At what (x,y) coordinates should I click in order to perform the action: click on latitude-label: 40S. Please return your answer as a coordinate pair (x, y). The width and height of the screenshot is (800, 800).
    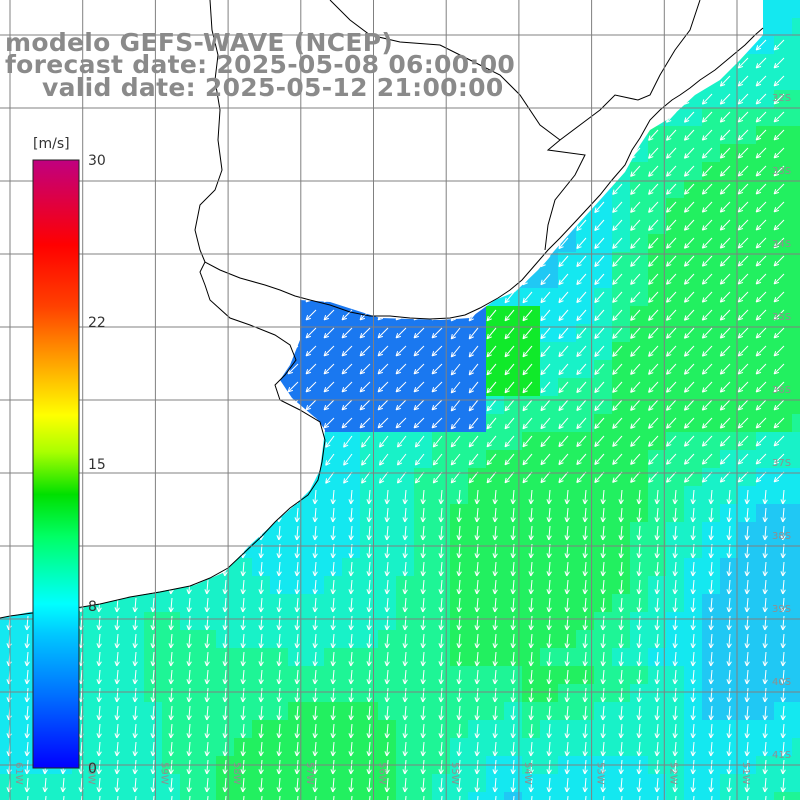
    Looking at the image, I should click on (781, 682).